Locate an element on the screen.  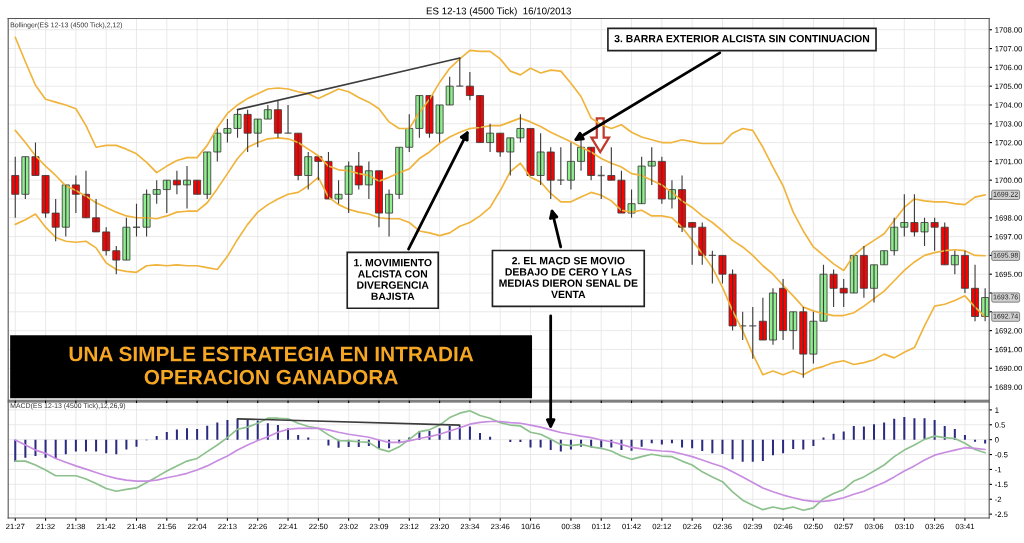
annotation: UNA SIMPLE ESTRATEGIA EN INTRADIA OPERACION GANADORA is located at coordinates (271, 365).